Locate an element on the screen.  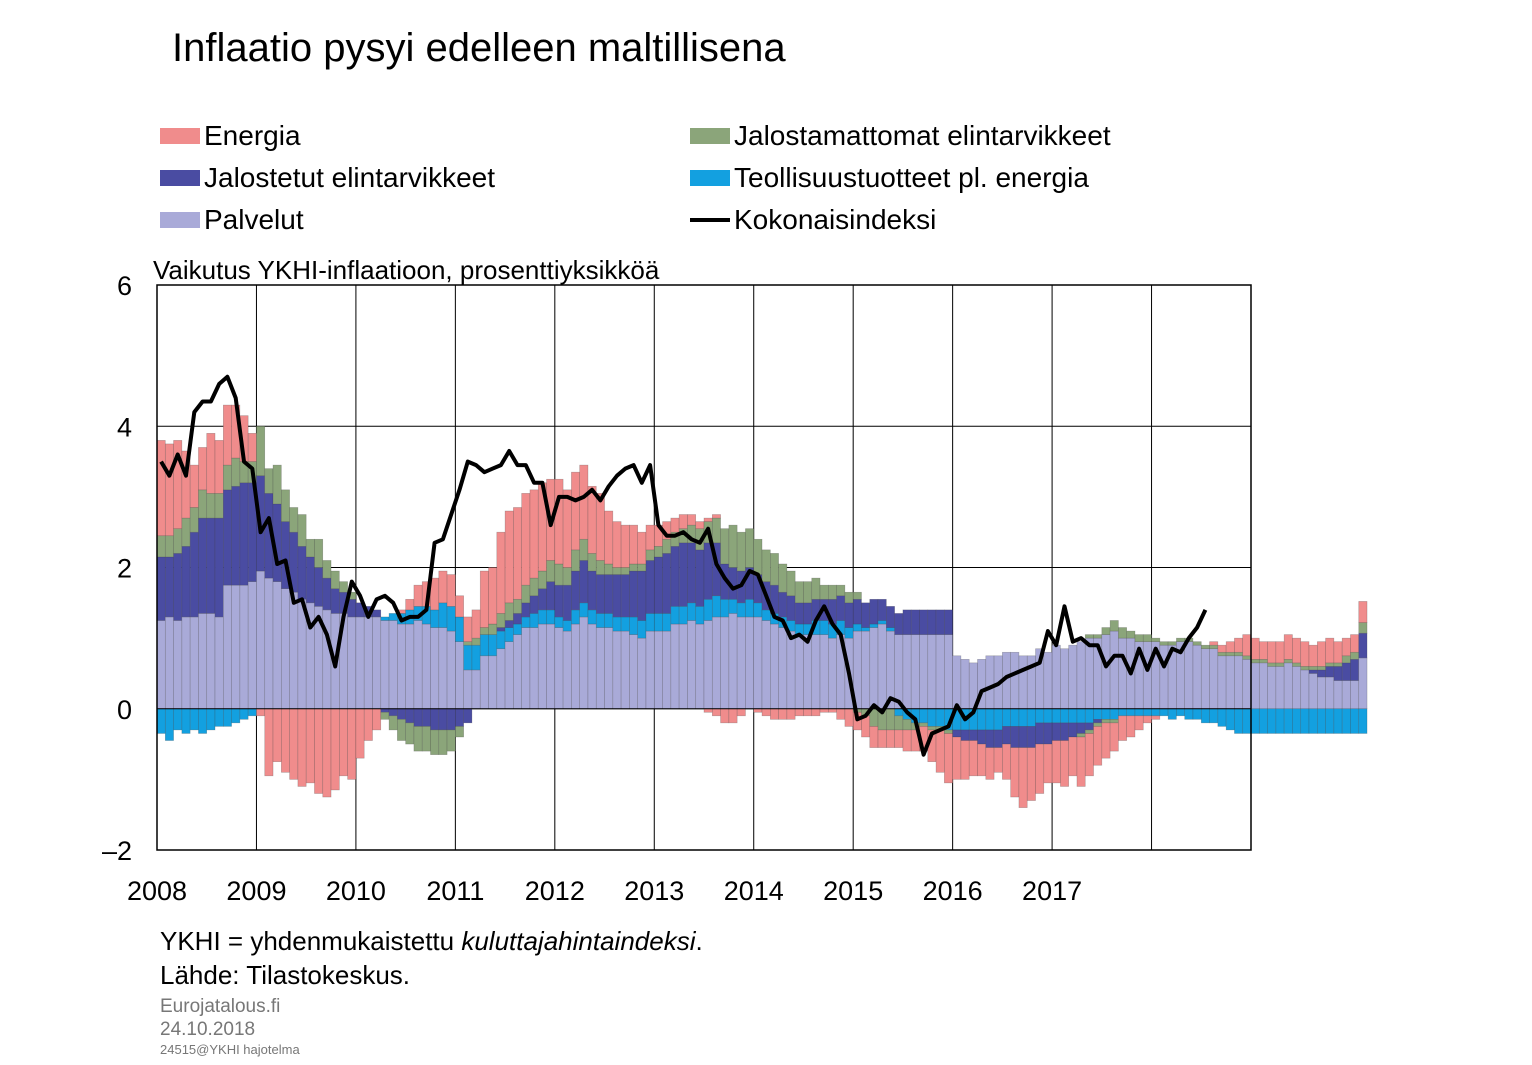
note-ykhi-text: YKHI = yhdenmukaistettu is located at coordinates (311, 941).